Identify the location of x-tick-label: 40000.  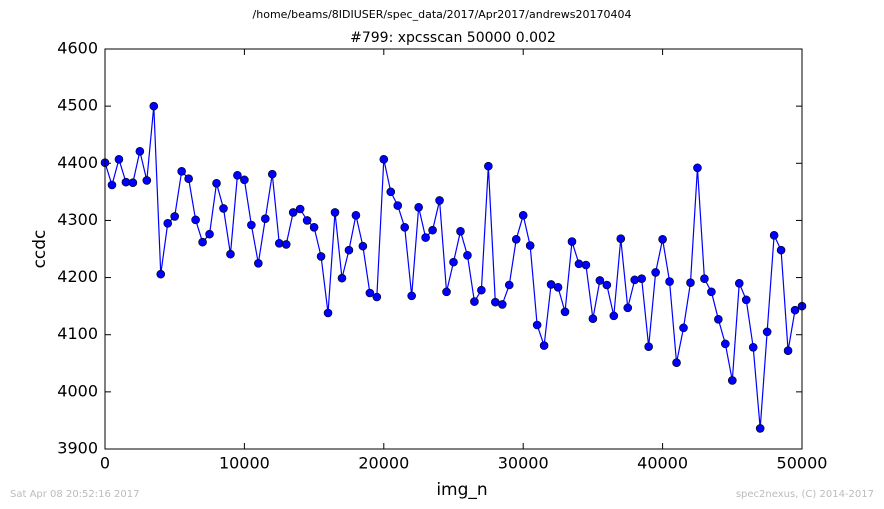
(662, 463).